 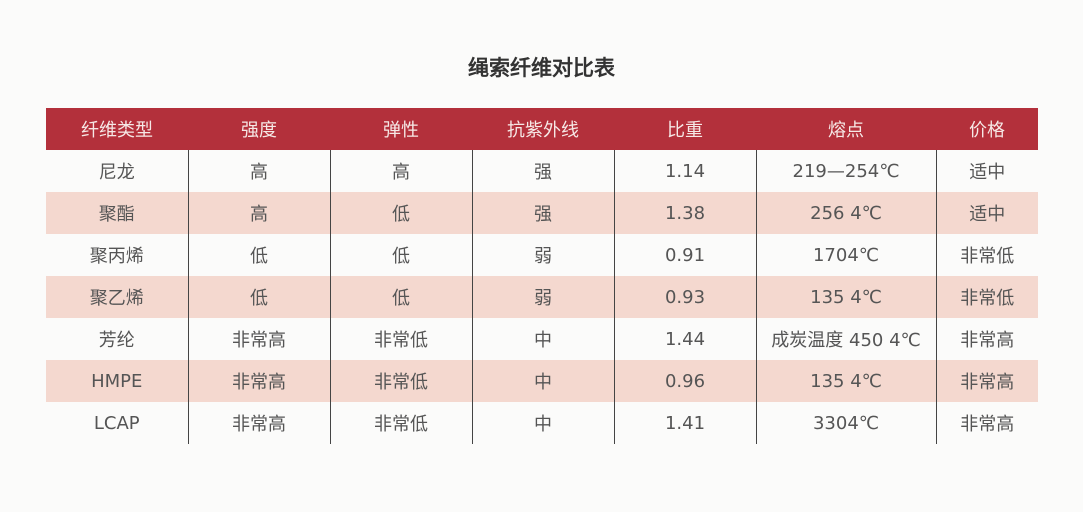 I want to click on header-row: 纤维类型 强度 弹性 抗紫外线 比重 熔点 价格, so click(x=542, y=129).